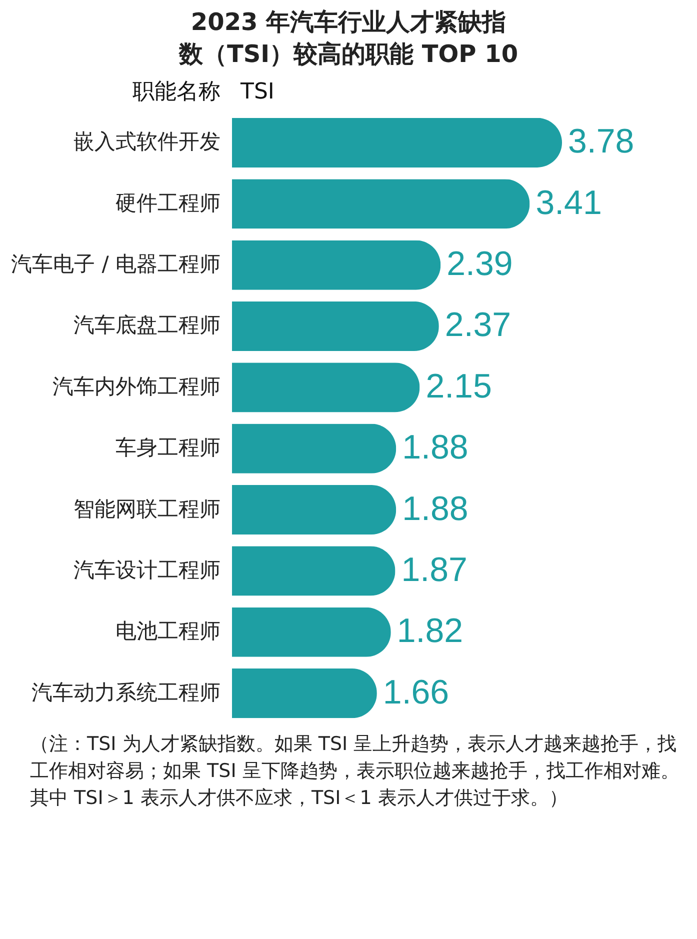  Describe the element at coordinates (569, 203) in the screenshot. I see `data-label: 3.41` at that location.